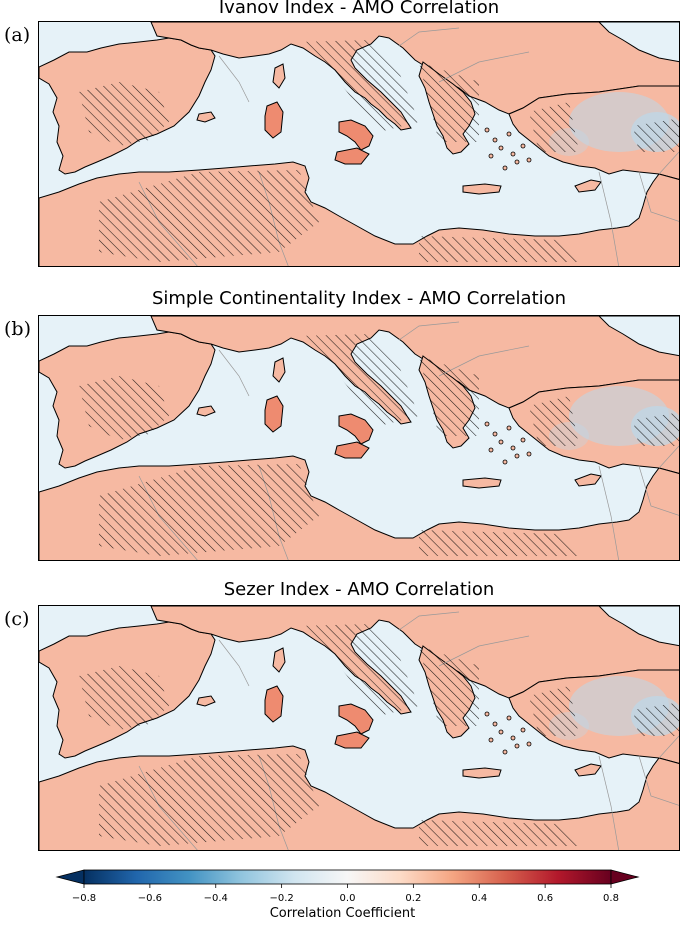 The height and width of the screenshot is (925, 685). What do you see at coordinates (84, 898) in the screenshot?
I see `colorbar-tick-label: −0.8` at bounding box center [84, 898].